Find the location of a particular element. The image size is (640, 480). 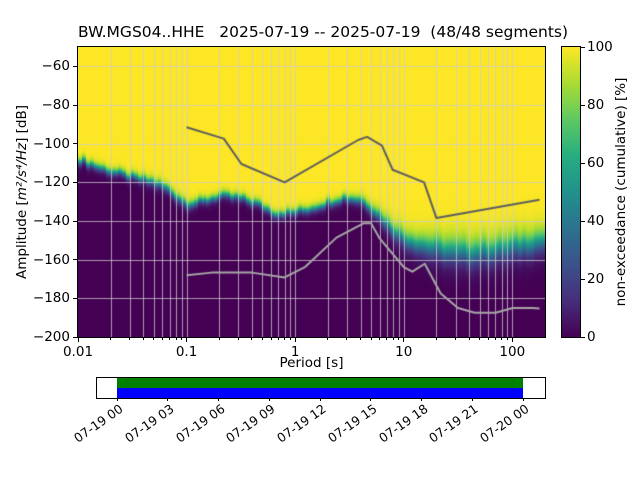

y-tick-label: −60 is located at coordinates (56, 66).